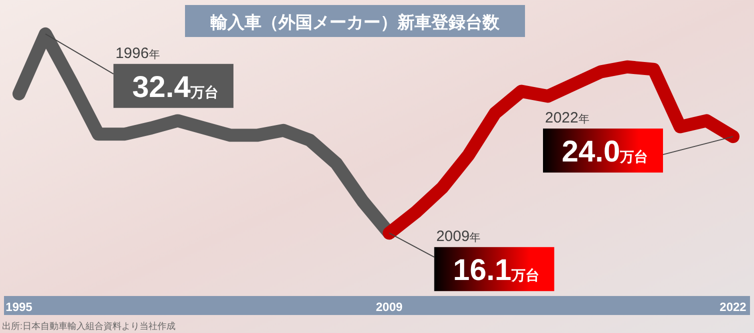 The width and height of the screenshot is (754, 333). I want to click on value-label: 16.1万台, so click(494, 269).